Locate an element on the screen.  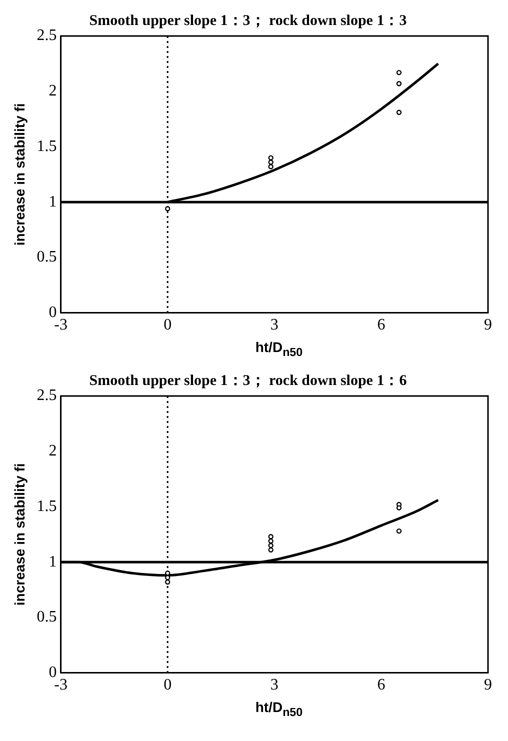
chart-title: Smooth upper slope 1：3； rock down slope 1：6 is located at coordinates (248, 380).